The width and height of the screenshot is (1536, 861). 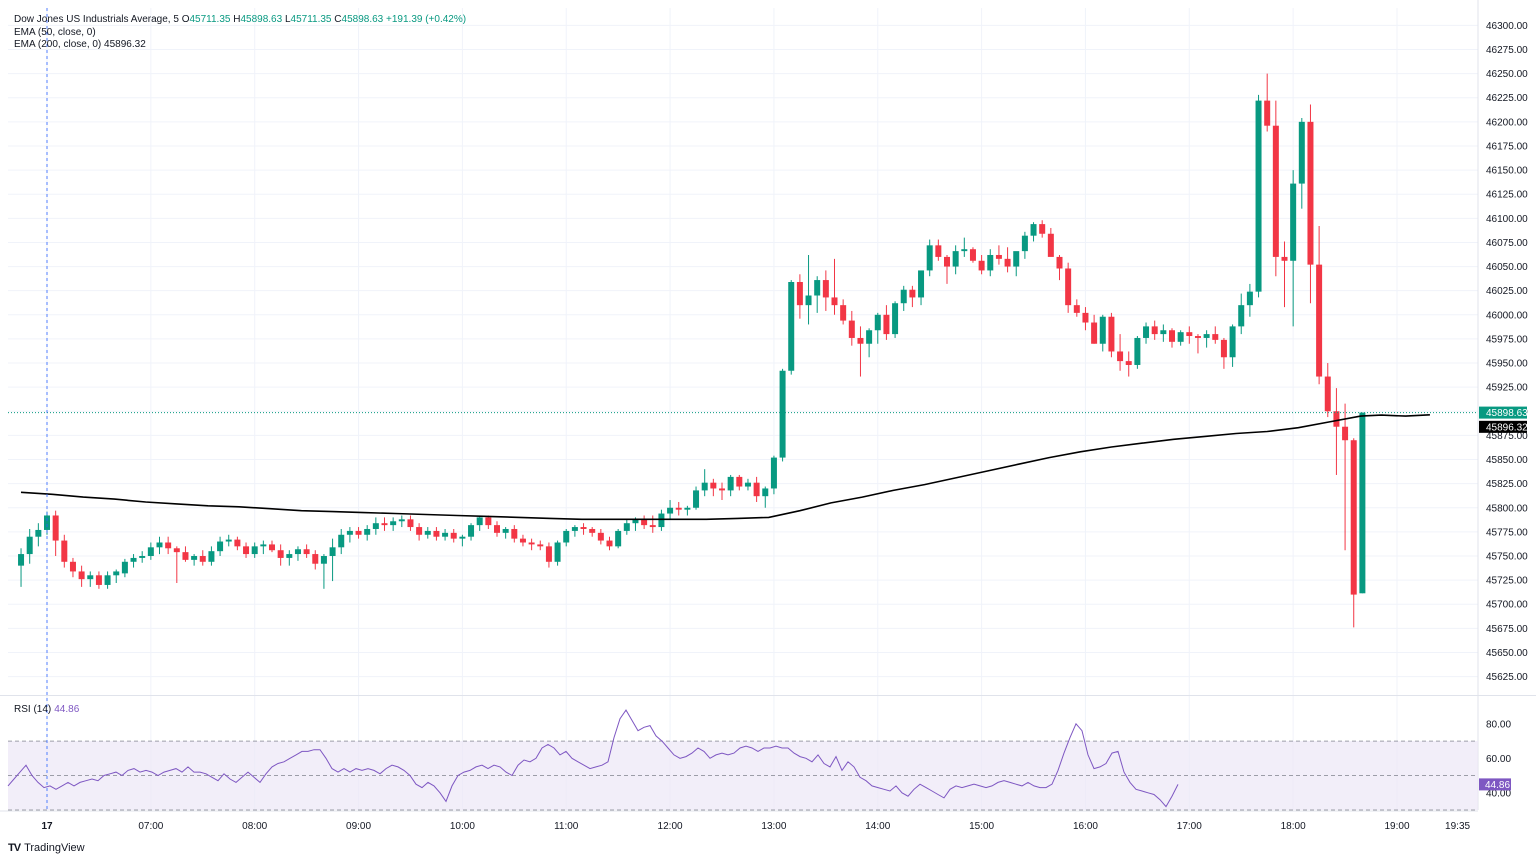 What do you see at coordinates (46, 848) in the screenshot?
I see `tradingview-brand: TV TradingView` at bounding box center [46, 848].